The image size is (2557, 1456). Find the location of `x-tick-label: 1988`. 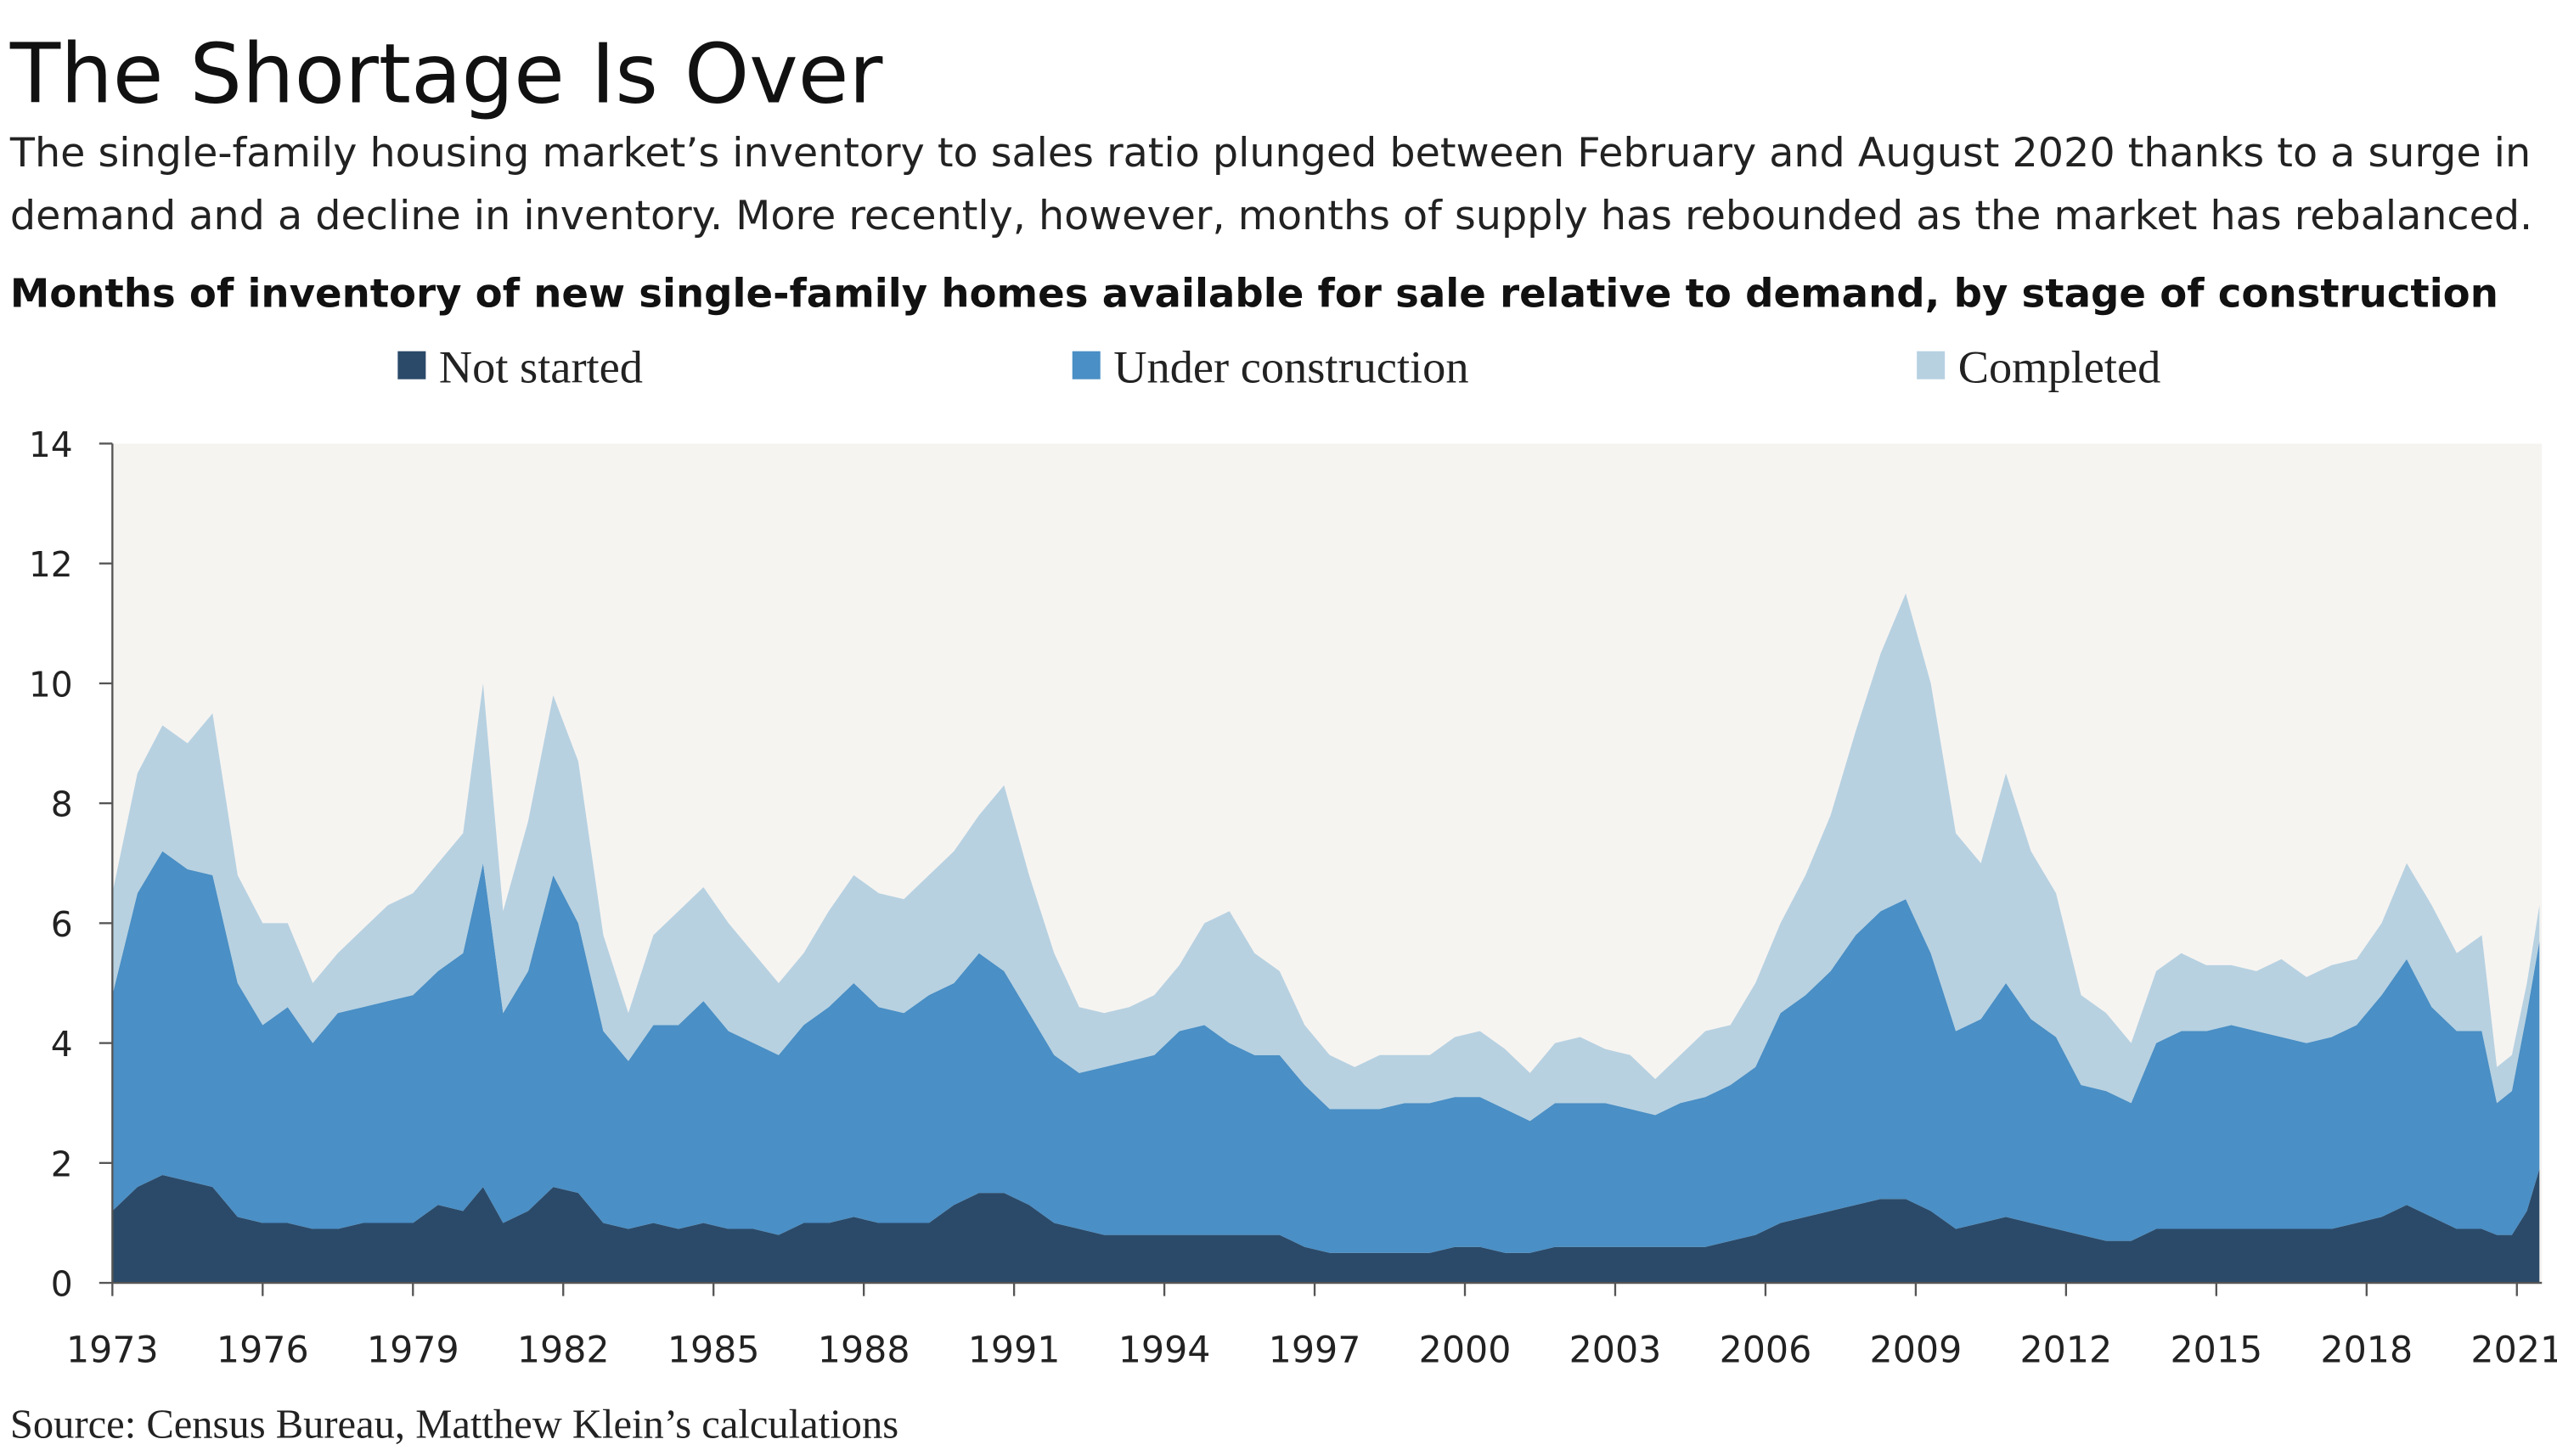

x-tick-label: 1988 is located at coordinates (864, 1350).